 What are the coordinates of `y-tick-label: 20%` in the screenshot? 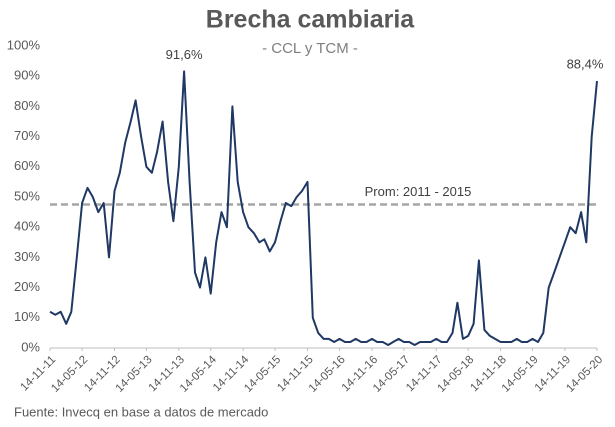 It's located at (27, 286).